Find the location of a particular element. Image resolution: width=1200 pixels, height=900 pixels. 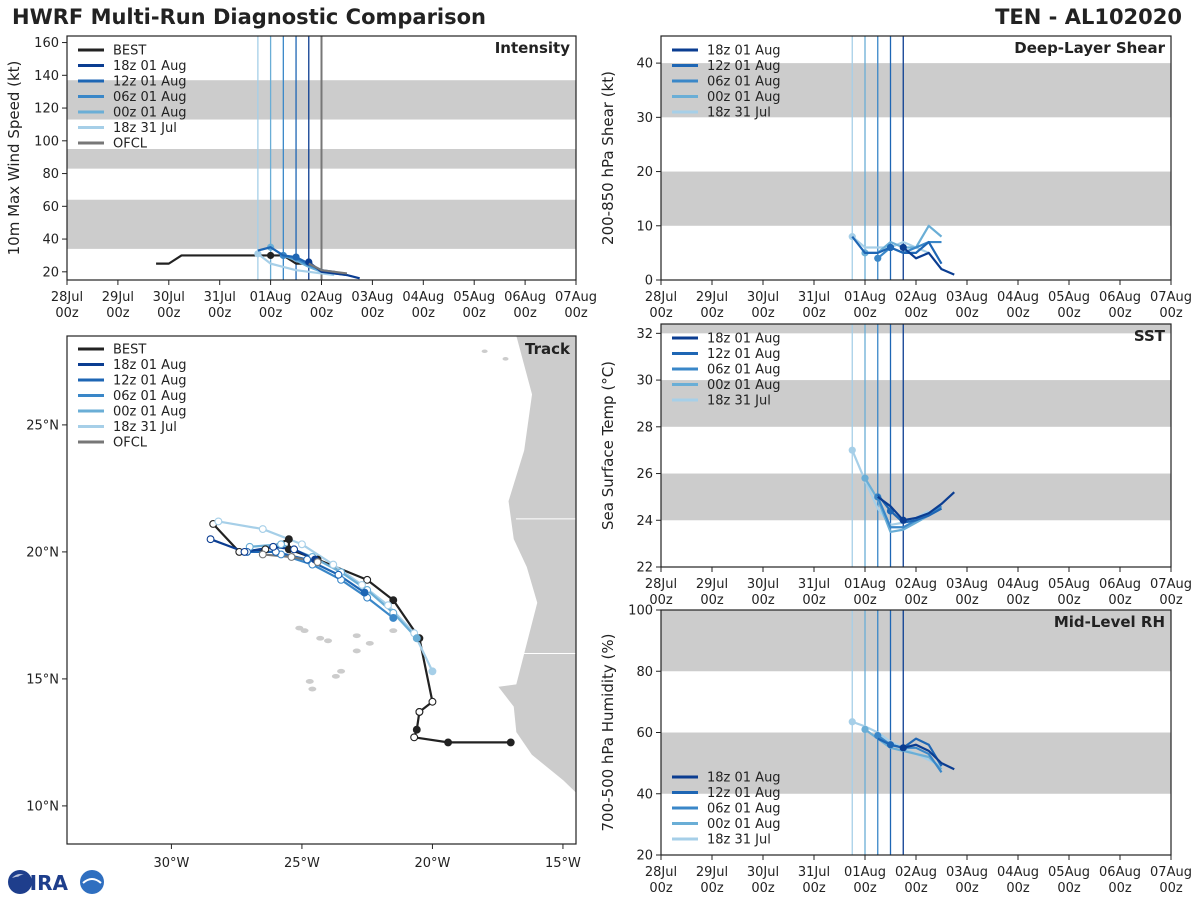

intensity-ytick-label-40: 40 is located at coordinates (50, 240).